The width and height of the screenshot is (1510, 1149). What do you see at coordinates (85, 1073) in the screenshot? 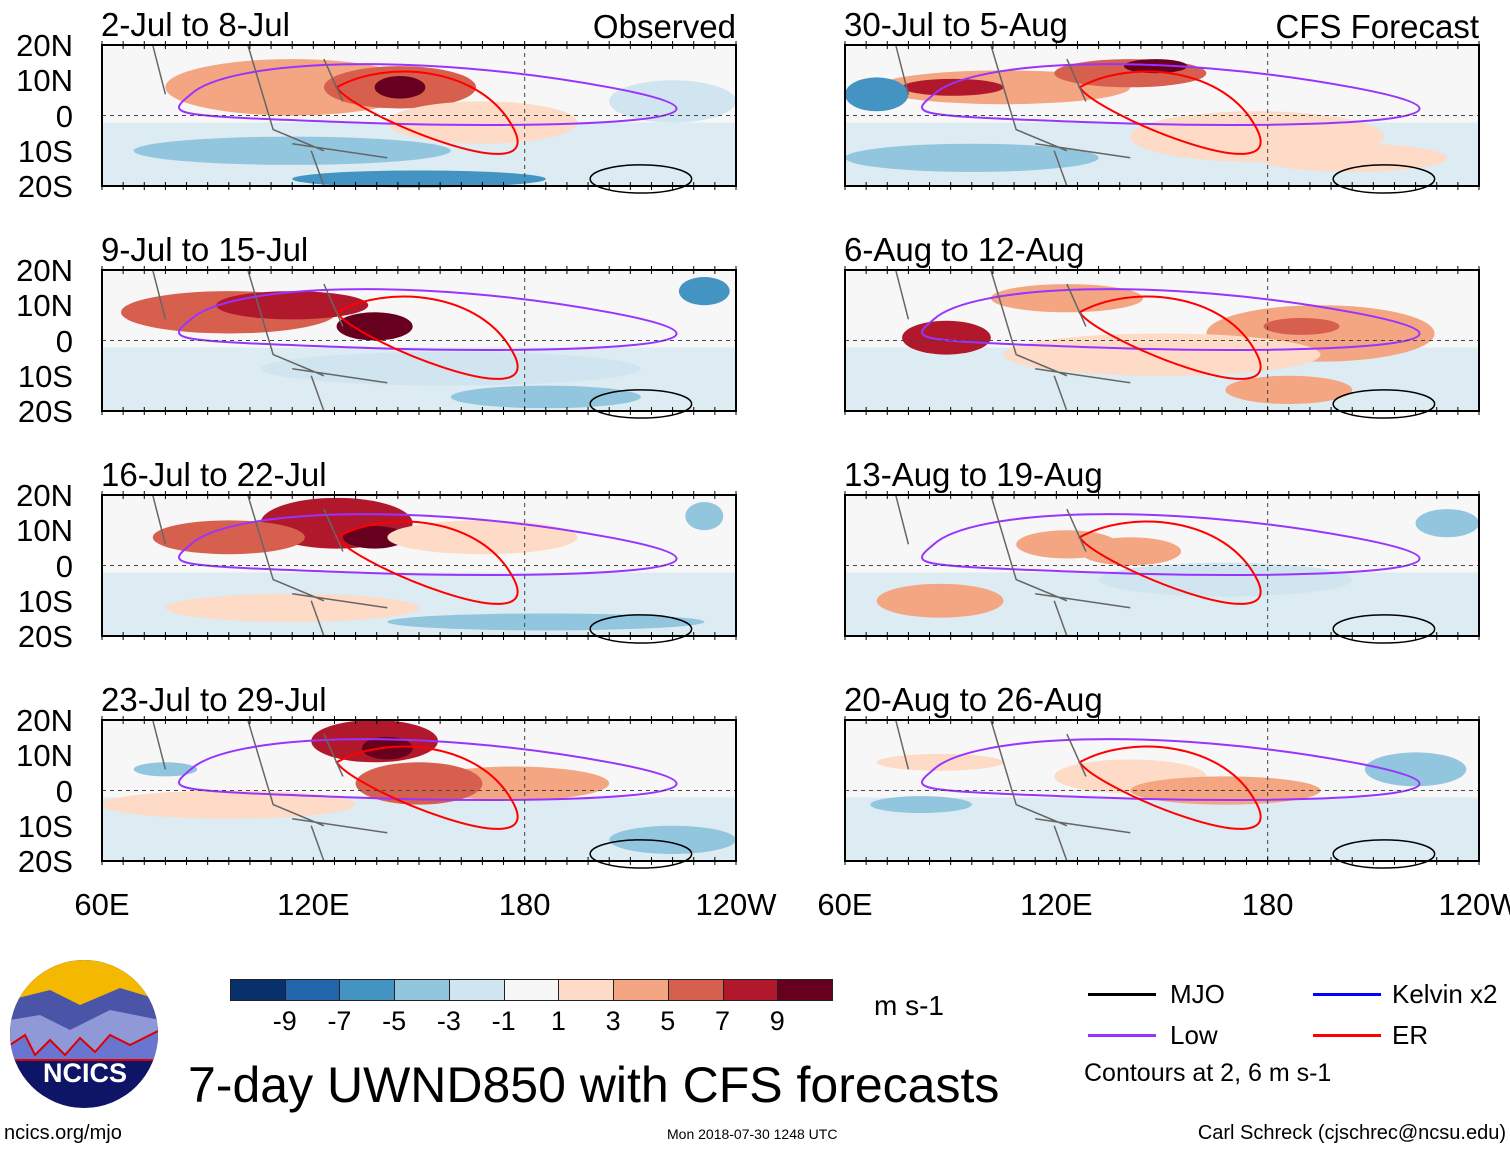
I see `logo-text: NCICS` at bounding box center [85, 1073].